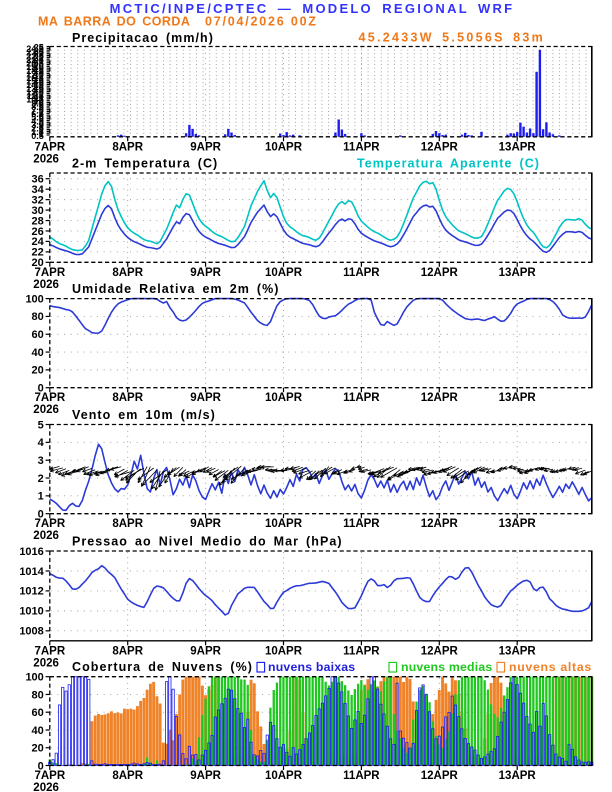 The height and width of the screenshot is (792, 612). I want to click on svg-text: 11.5, so click(35, 96).